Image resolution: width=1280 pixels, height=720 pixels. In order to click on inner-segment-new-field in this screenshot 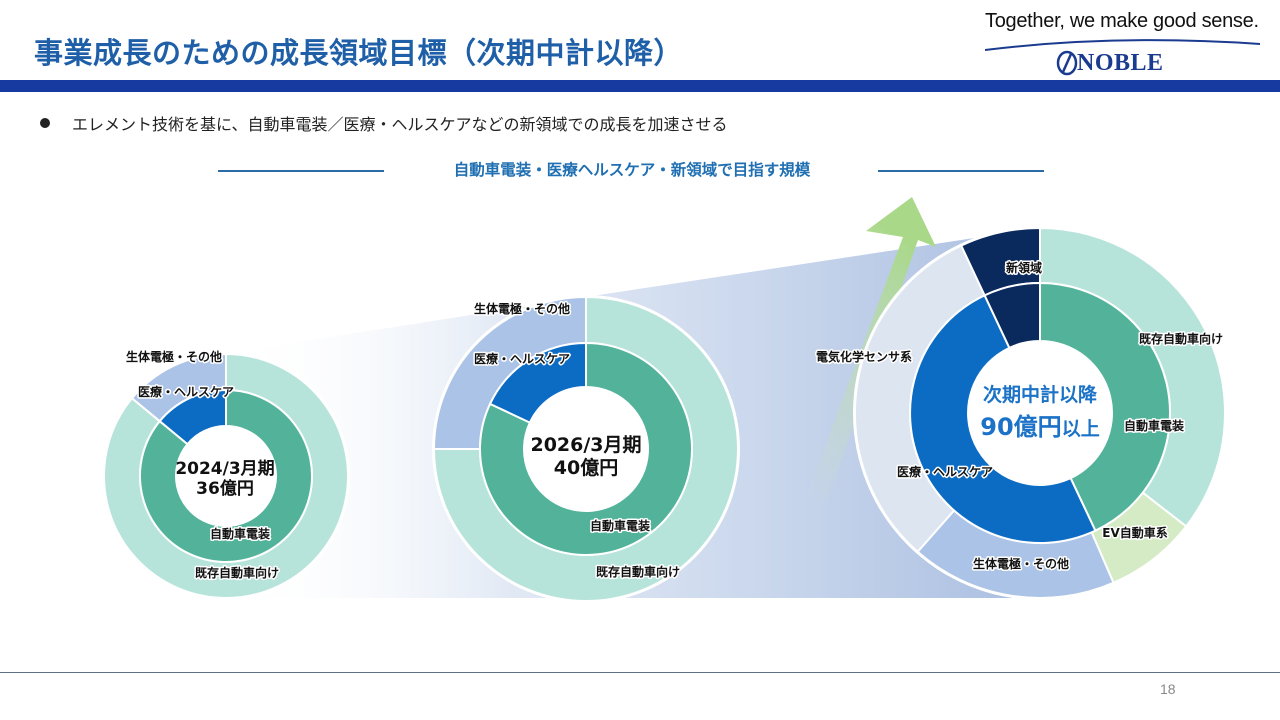, I will do `click(1012, 315)`.